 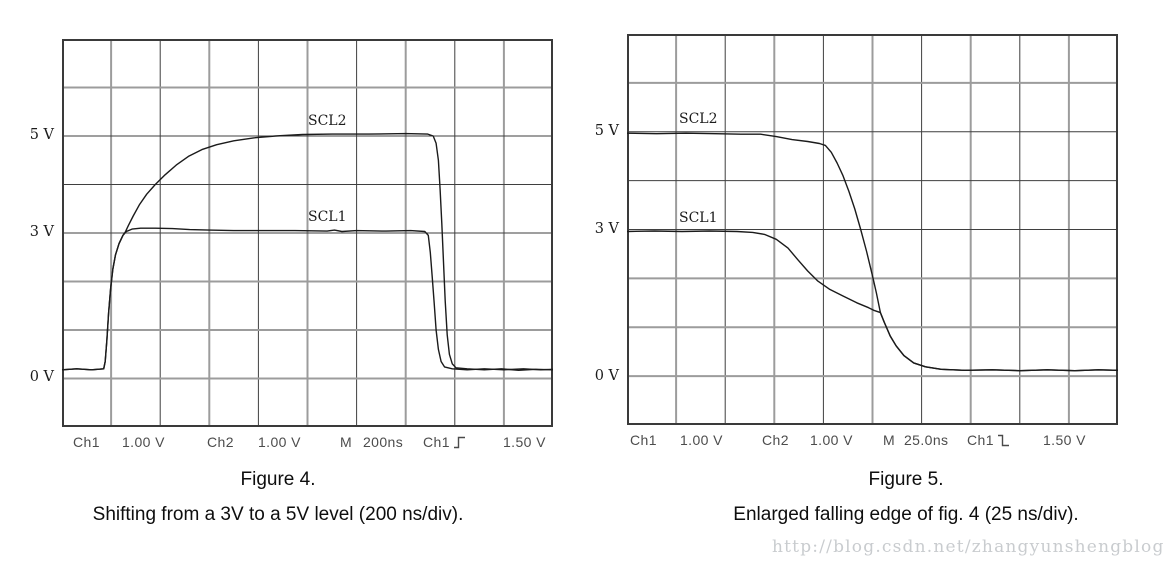 I want to click on figure5-caption-title: Figure 5., so click(x=906, y=479).